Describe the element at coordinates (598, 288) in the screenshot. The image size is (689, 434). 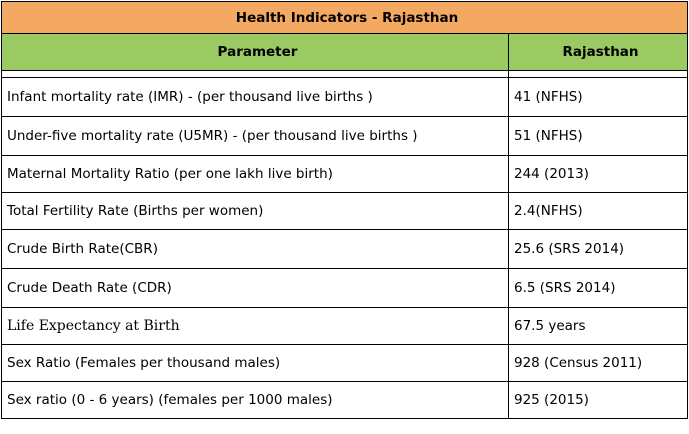
I see `value-cell: 6.5 (SRS 2014)` at that location.